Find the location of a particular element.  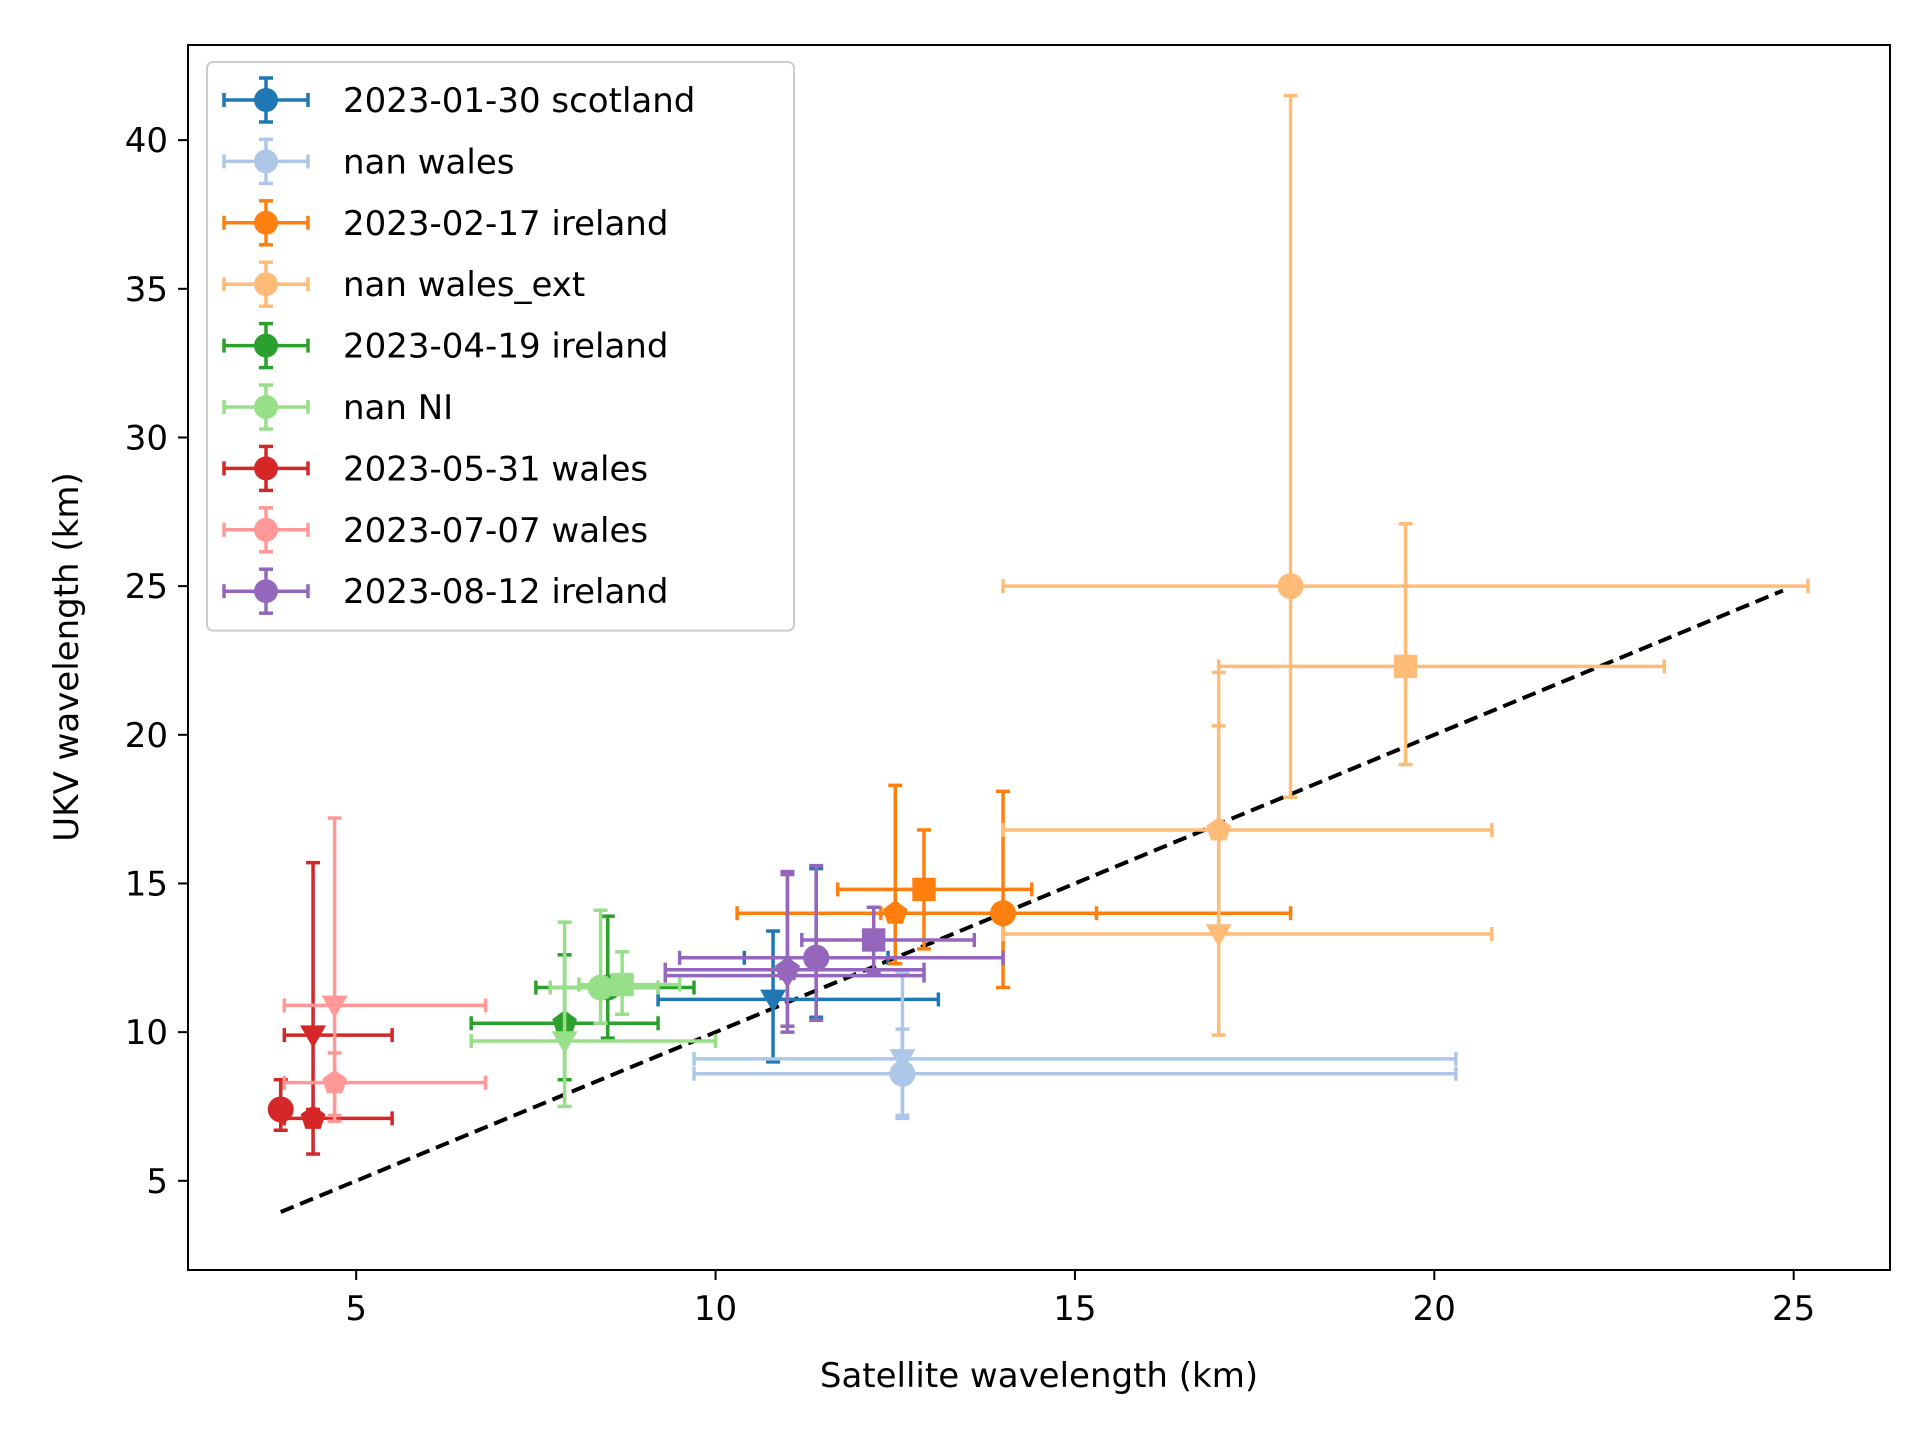

y-tick-label: 5 is located at coordinates (157, 1182).